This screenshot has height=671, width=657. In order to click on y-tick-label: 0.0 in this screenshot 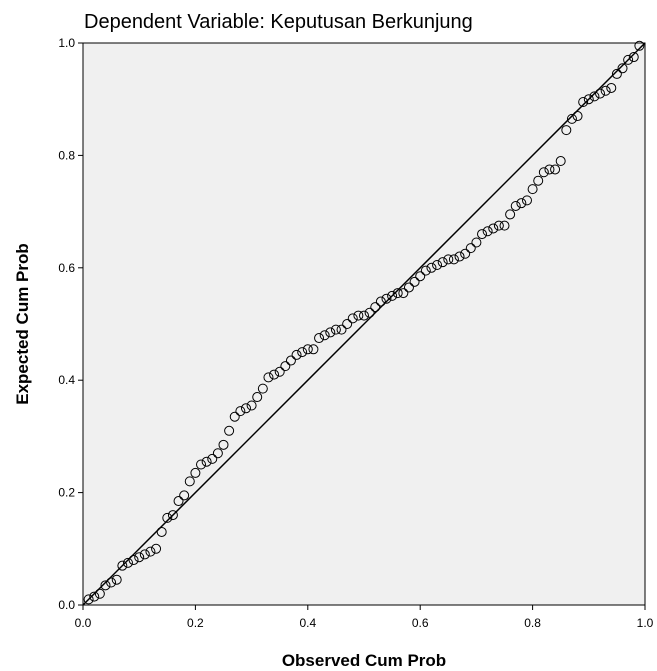, I will do `click(66, 605)`.